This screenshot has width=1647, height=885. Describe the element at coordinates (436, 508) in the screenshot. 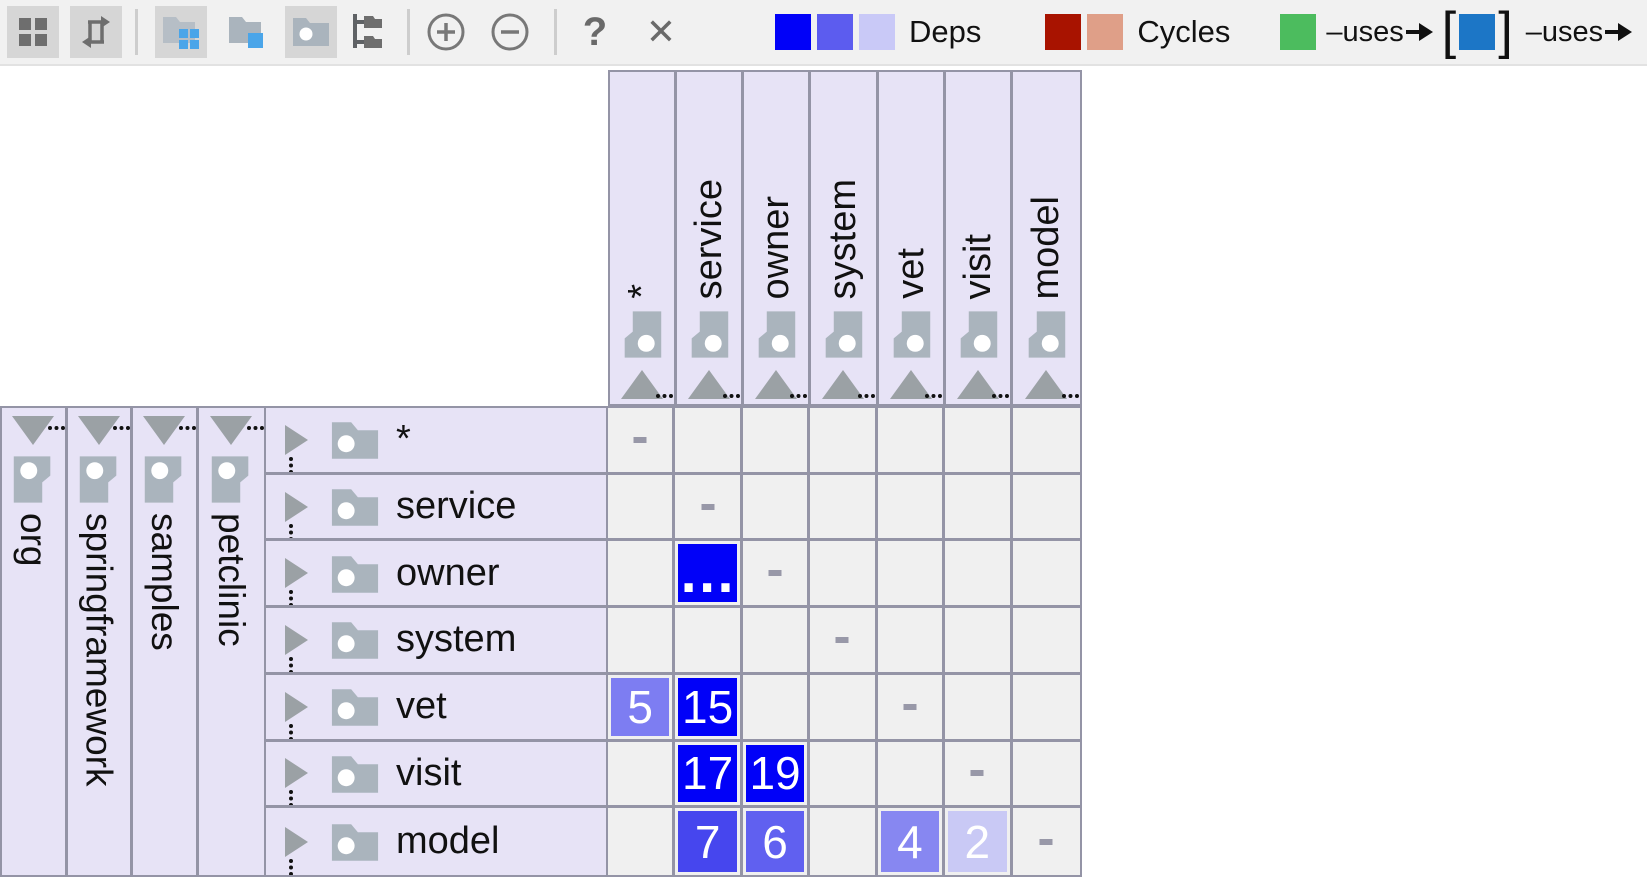

I see `matrix-row-service: service` at that location.